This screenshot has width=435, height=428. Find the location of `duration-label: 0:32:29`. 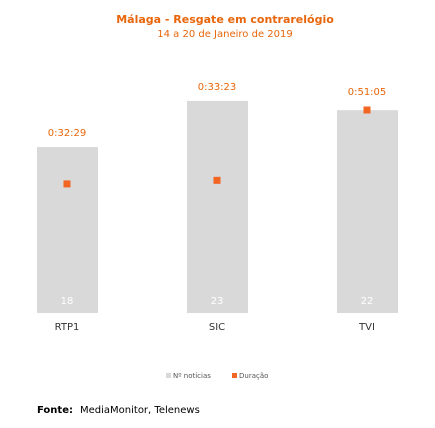

duration-label: 0:32:29 is located at coordinates (67, 133).